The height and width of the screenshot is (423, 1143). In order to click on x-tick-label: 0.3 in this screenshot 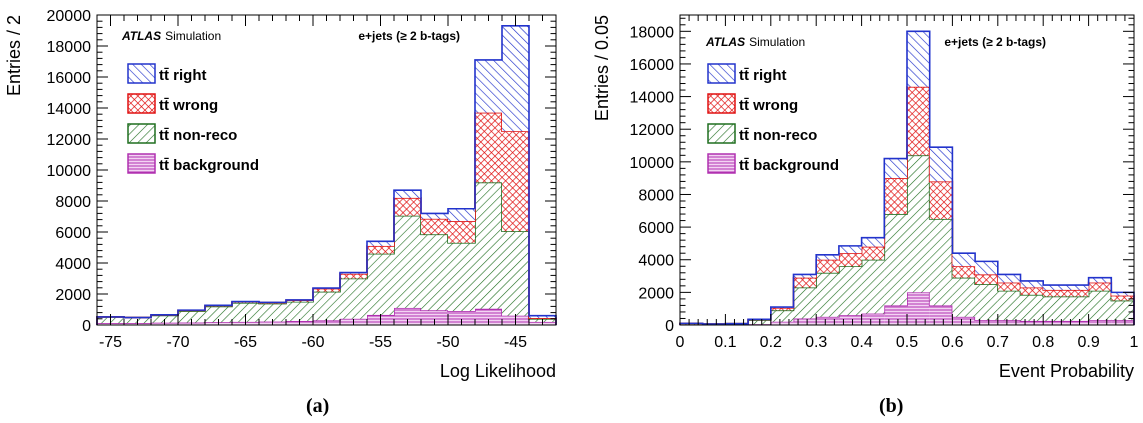, I will do `click(816, 342)`.